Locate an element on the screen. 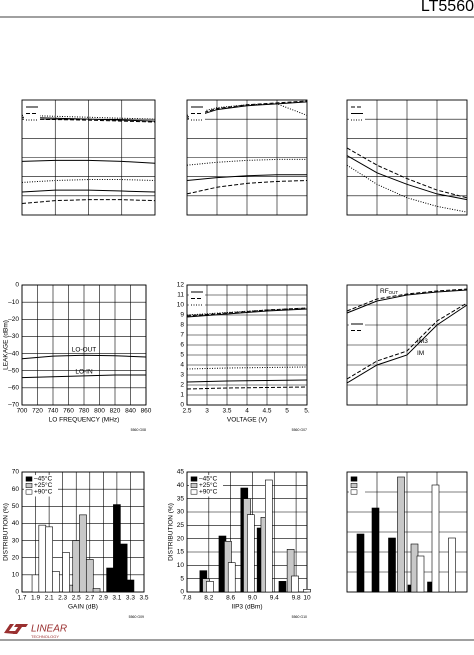  y-tick-label: –50 is located at coordinates (13, 370).